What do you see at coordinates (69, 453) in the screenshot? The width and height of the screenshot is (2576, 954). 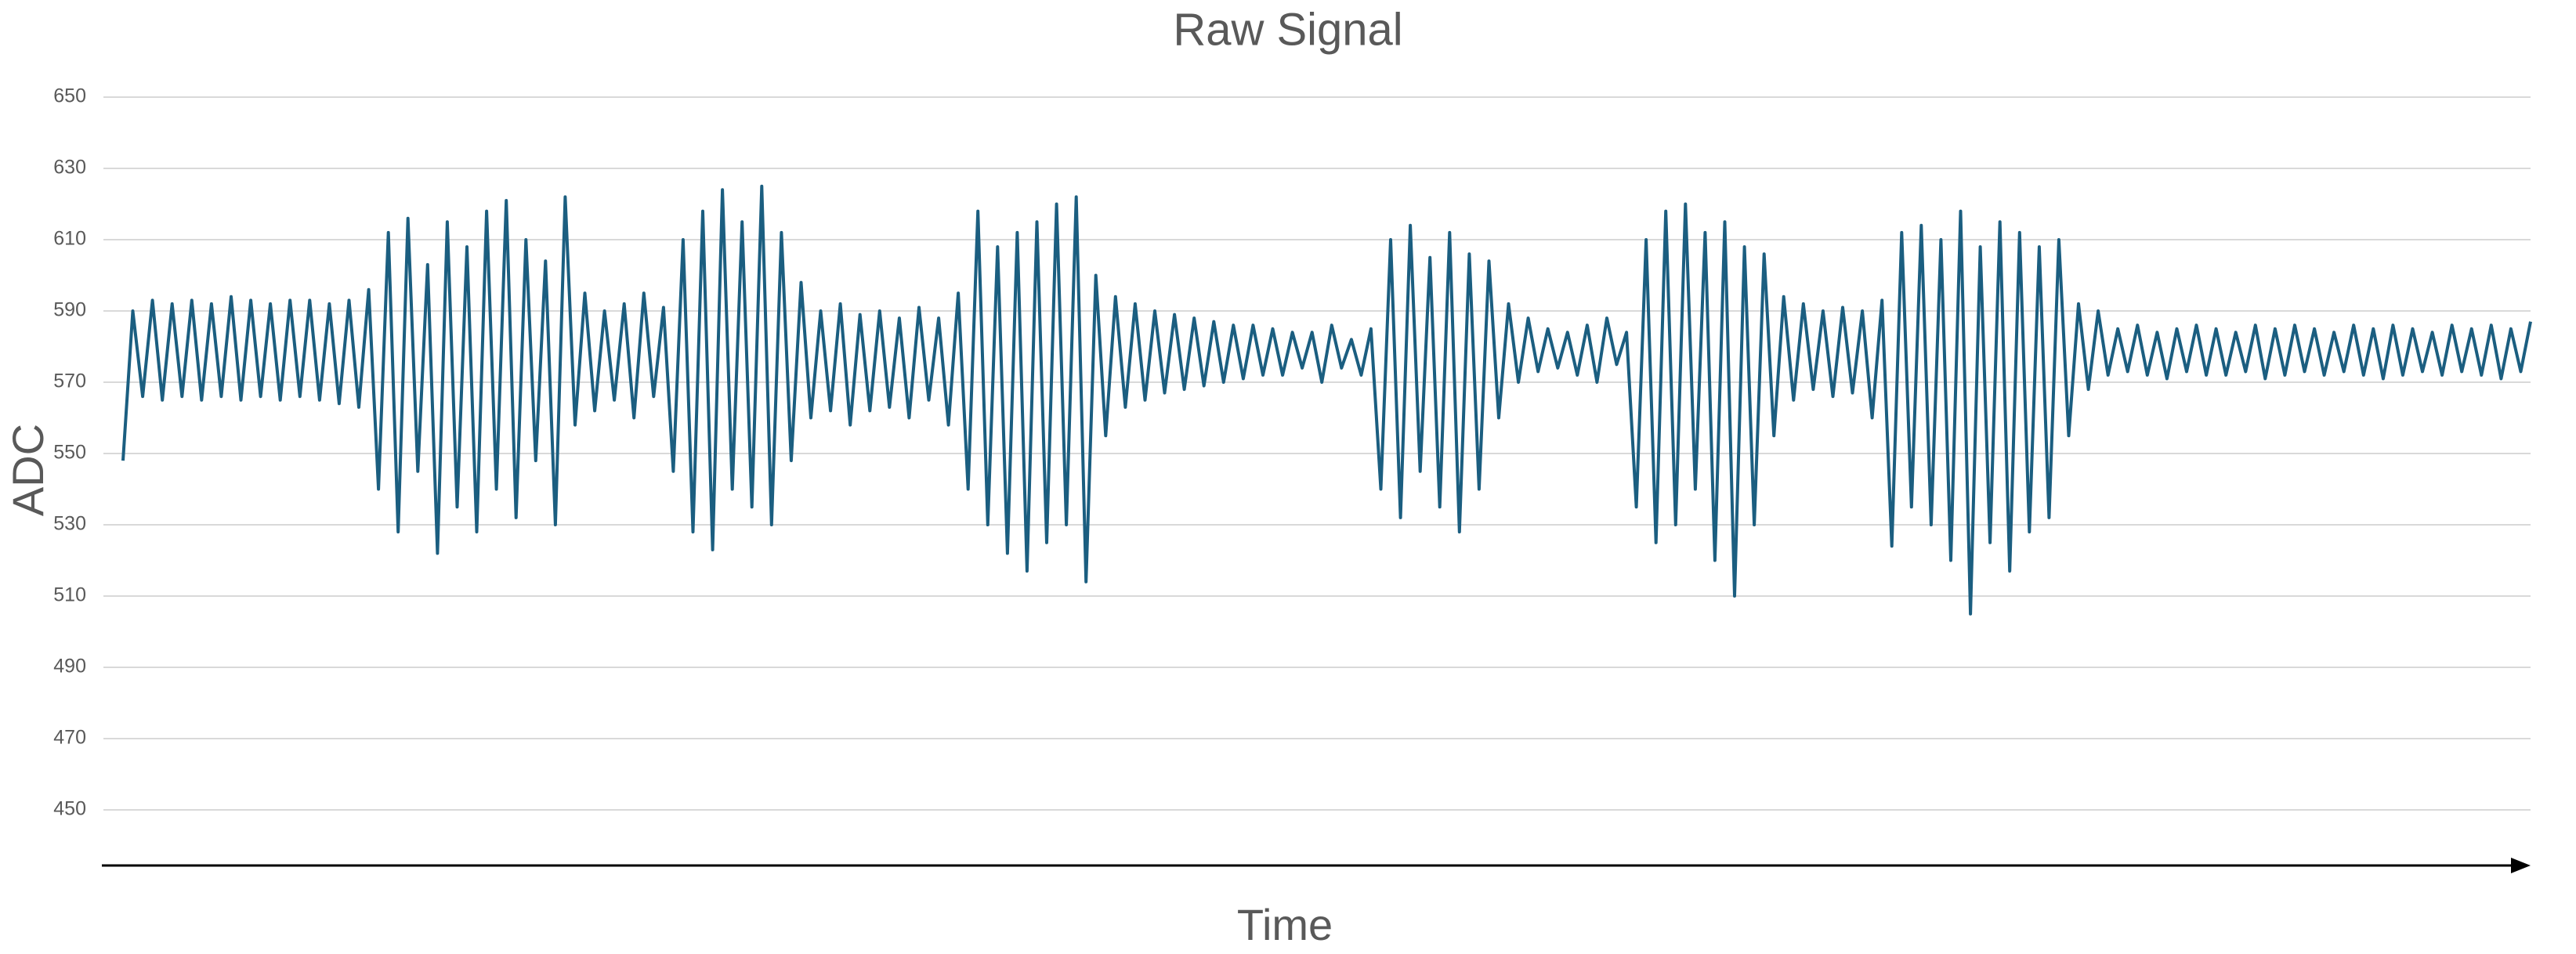 I see `y-tick-label: 550` at bounding box center [69, 453].